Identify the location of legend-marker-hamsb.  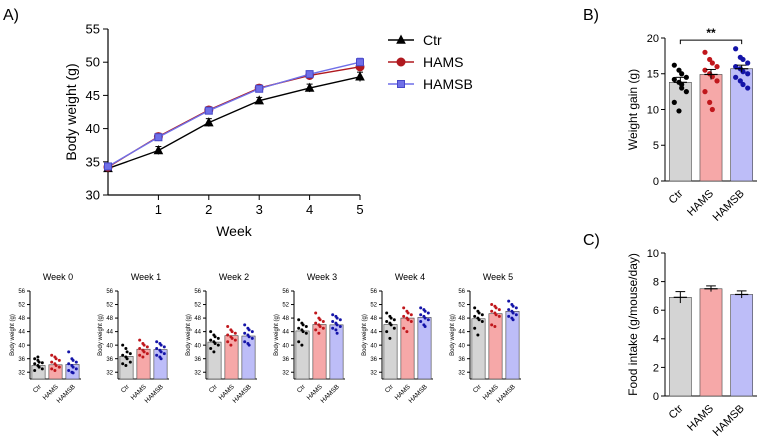
(401, 84).